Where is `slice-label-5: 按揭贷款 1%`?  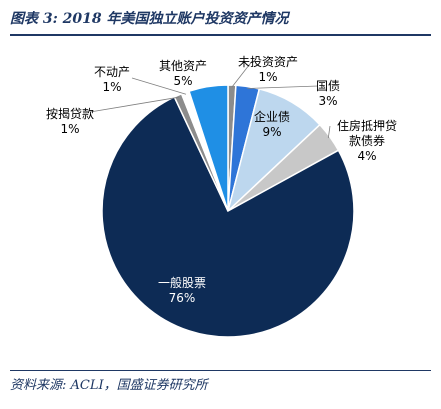
slice-label-5: 按揭贷款 1% is located at coordinates (70, 121).